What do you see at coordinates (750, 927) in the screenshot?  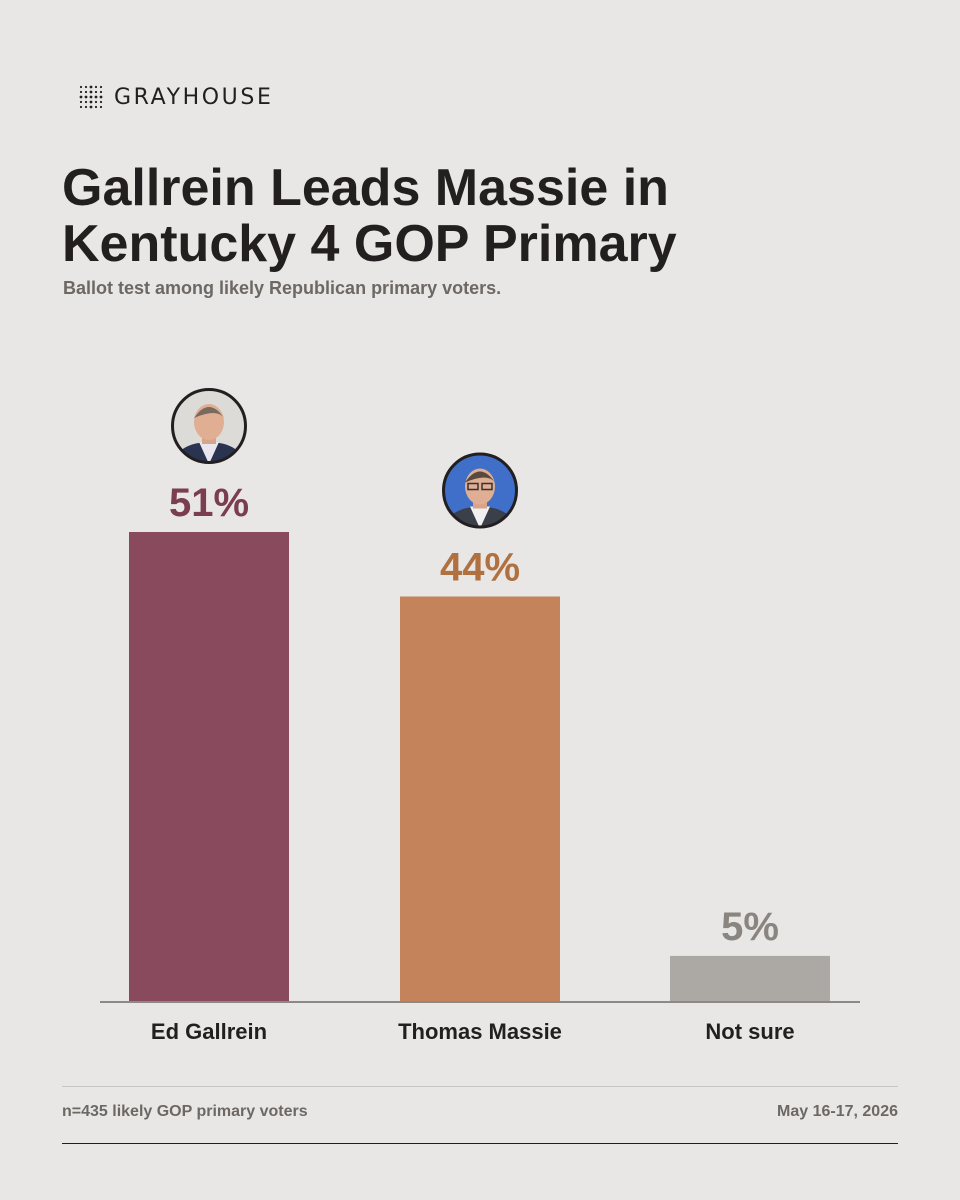 I see `data-label-3: 5%` at bounding box center [750, 927].